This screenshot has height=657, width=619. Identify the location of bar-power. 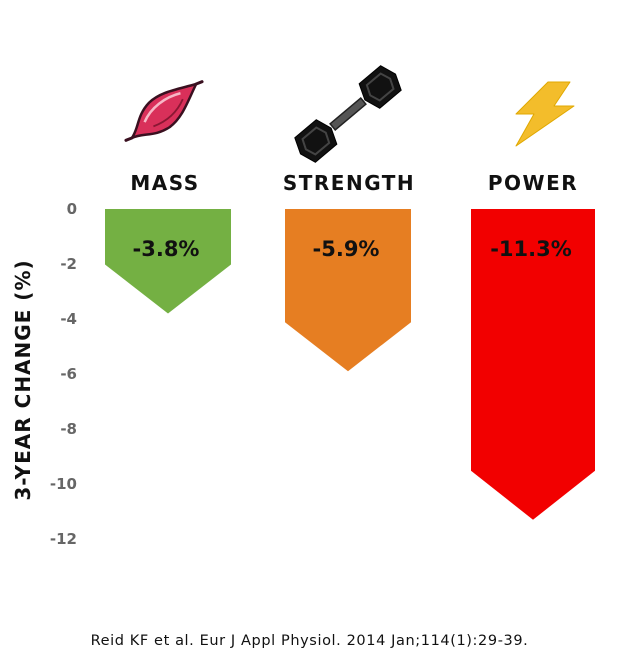
(533, 364).